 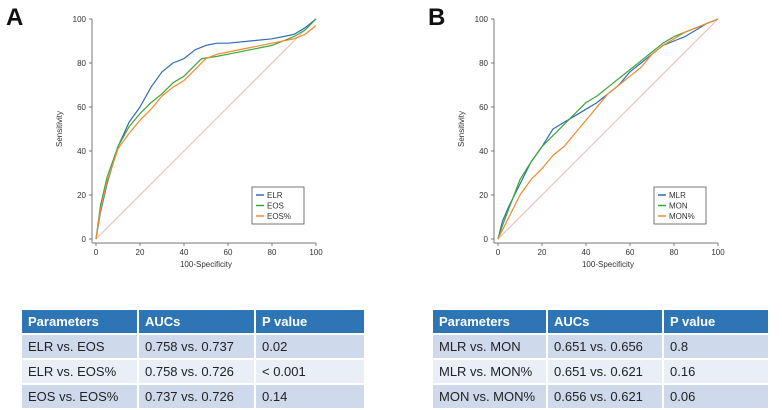 I want to click on table-row: MLR vs. MON 0.651 vs. 0.656 0.8, so click(x=600, y=346).